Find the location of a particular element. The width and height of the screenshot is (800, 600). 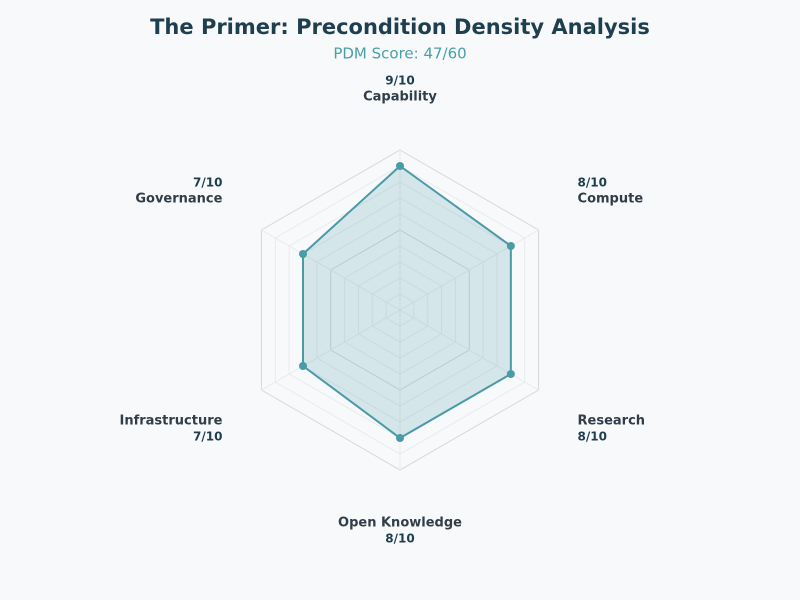

axis-label: Capability is located at coordinates (400, 97).